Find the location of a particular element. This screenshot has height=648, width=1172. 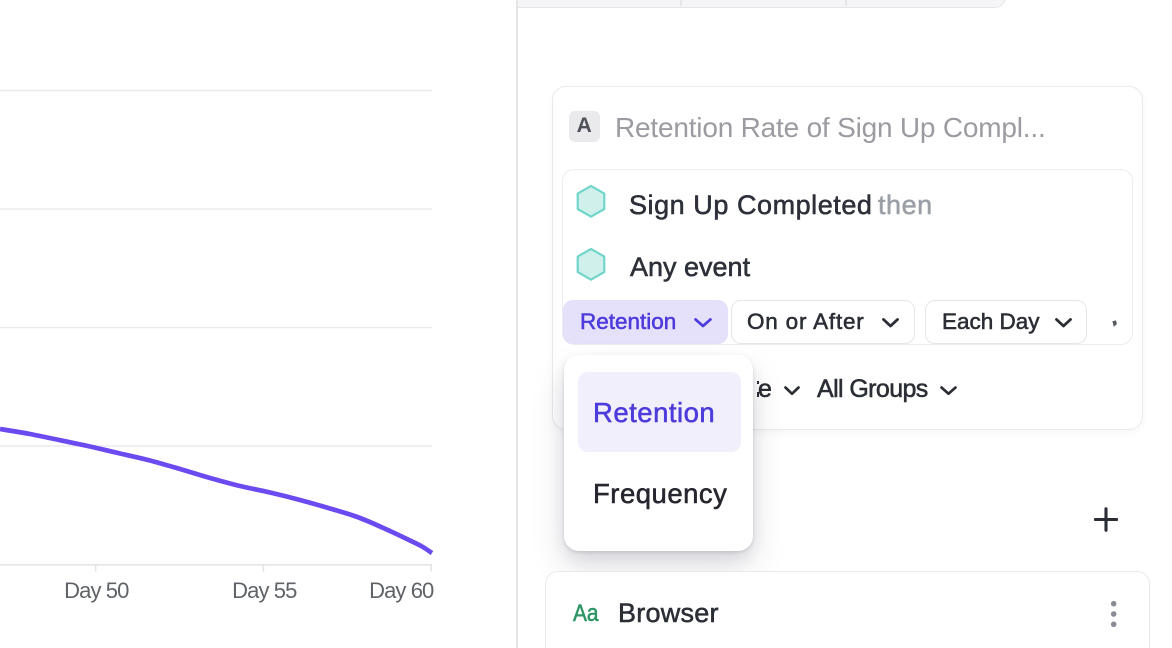

svg-text: Day 55 is located at coordinates (264, 590).